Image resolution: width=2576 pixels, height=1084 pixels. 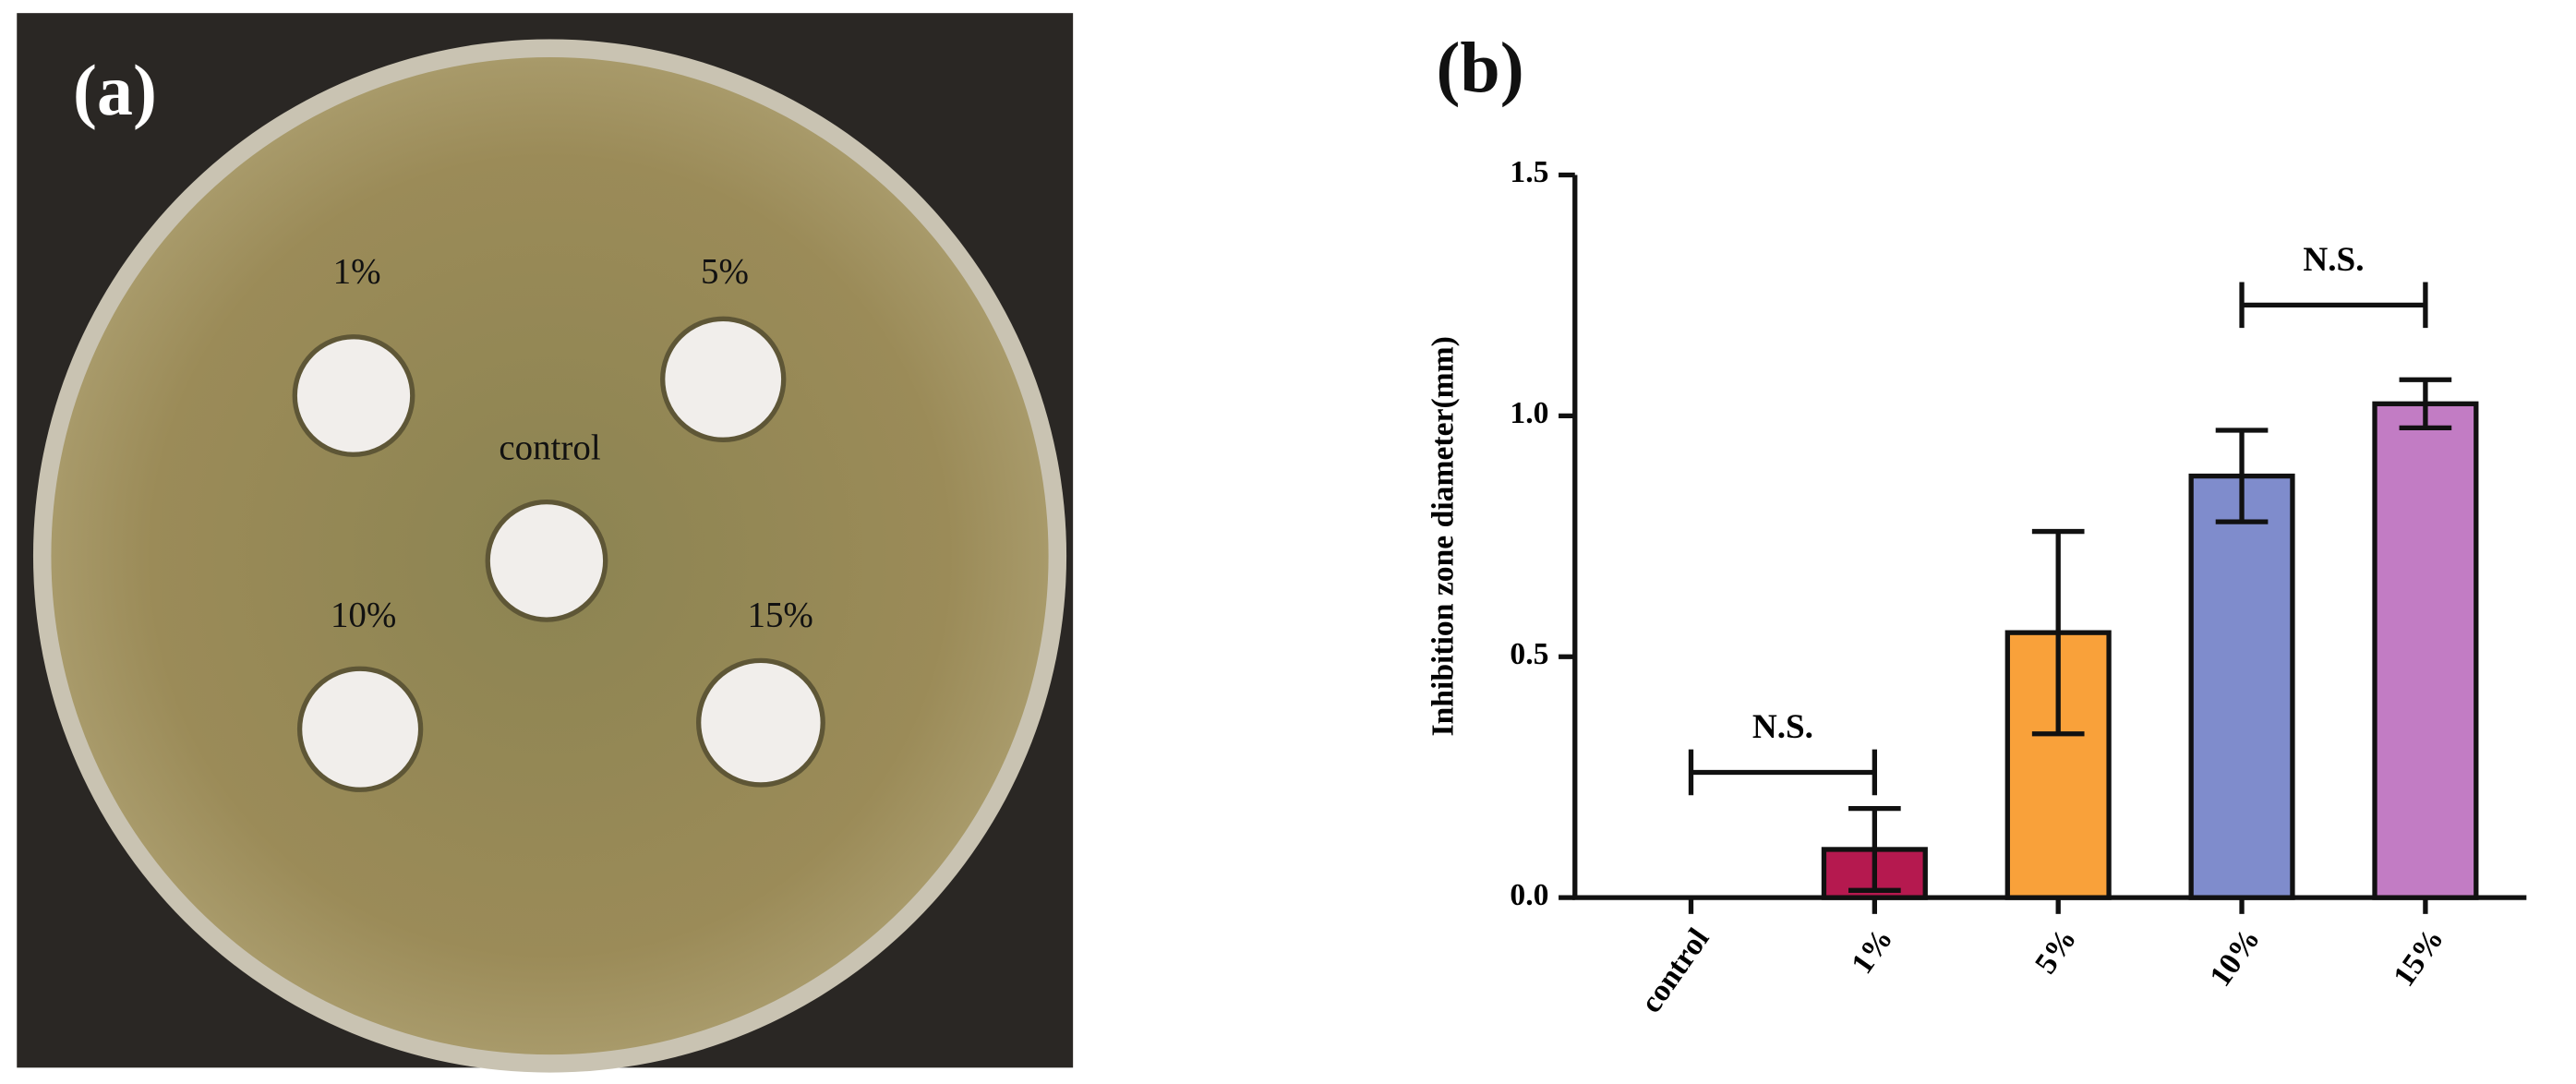 I want to click on y-tick-label: 0.0, so click(x=1529, y=895).